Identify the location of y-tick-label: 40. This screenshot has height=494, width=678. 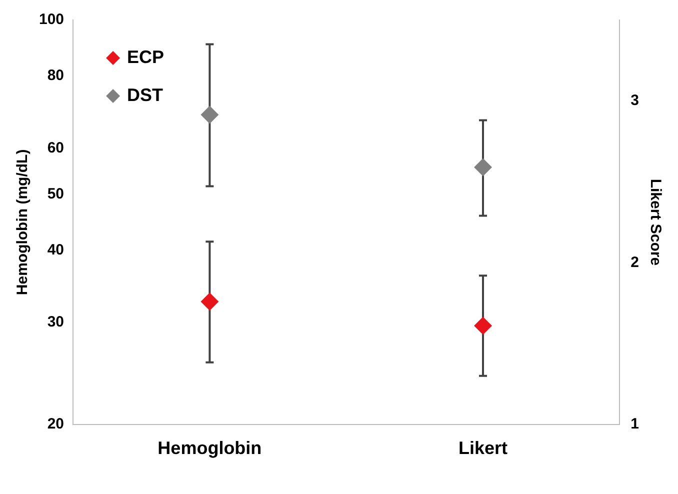
(55, 249).